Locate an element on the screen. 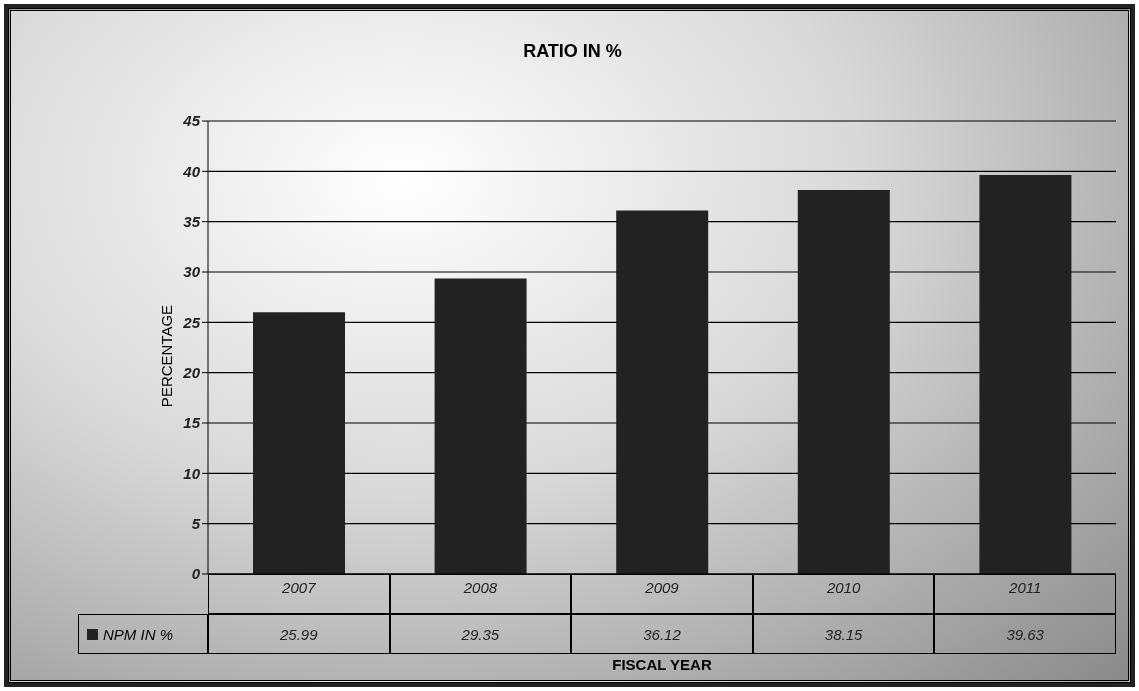  x-tick-label: 2007 is located at coordinates (299, 587).